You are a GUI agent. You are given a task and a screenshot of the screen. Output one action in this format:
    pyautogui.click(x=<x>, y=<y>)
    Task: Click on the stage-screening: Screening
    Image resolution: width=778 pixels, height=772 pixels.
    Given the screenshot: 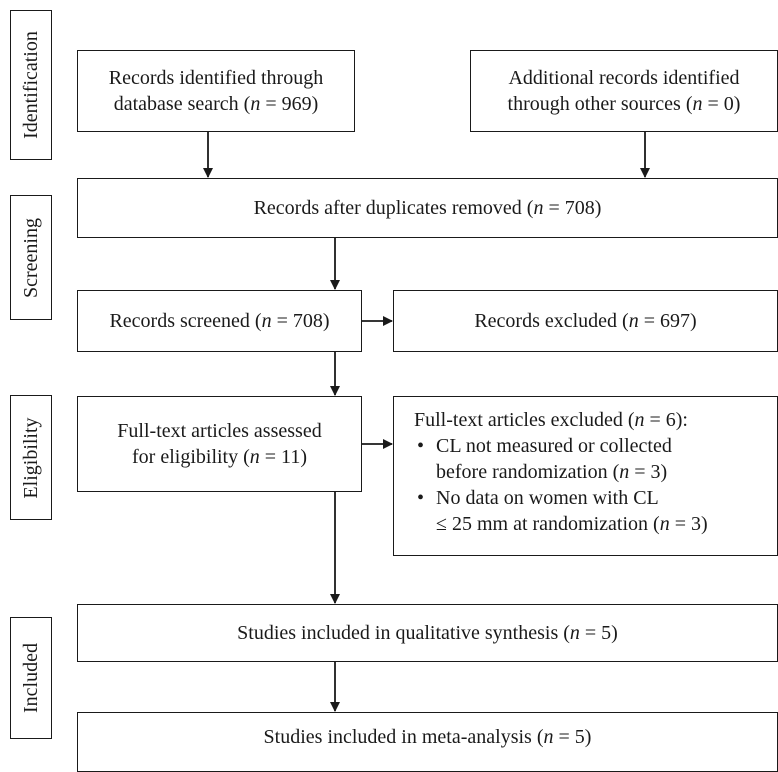 What is the action you would take?
    pyautogui.click(x=31, y=257)
    